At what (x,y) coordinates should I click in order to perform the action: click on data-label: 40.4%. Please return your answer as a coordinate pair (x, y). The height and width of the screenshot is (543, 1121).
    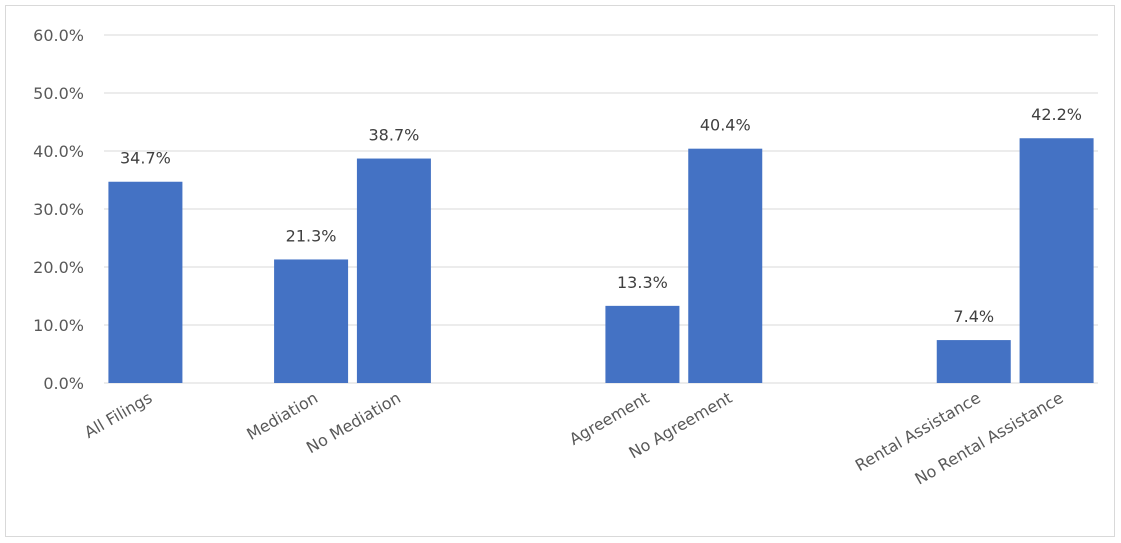
    Looking at the image, I should click on (725, 125).